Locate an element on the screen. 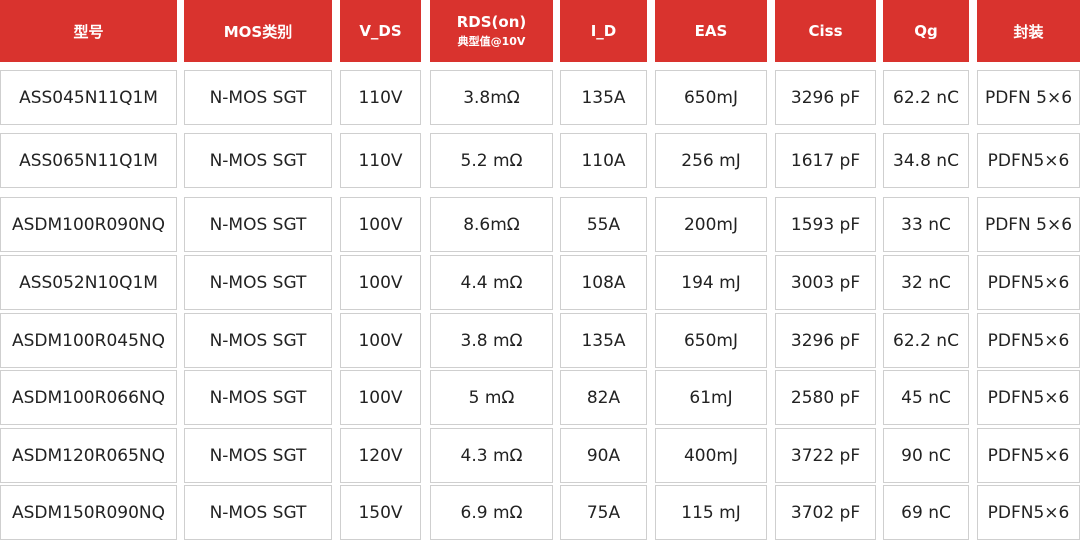 The image size is (1080, 540). table-cell: 3722 pF is located at coordinates (825, 455).